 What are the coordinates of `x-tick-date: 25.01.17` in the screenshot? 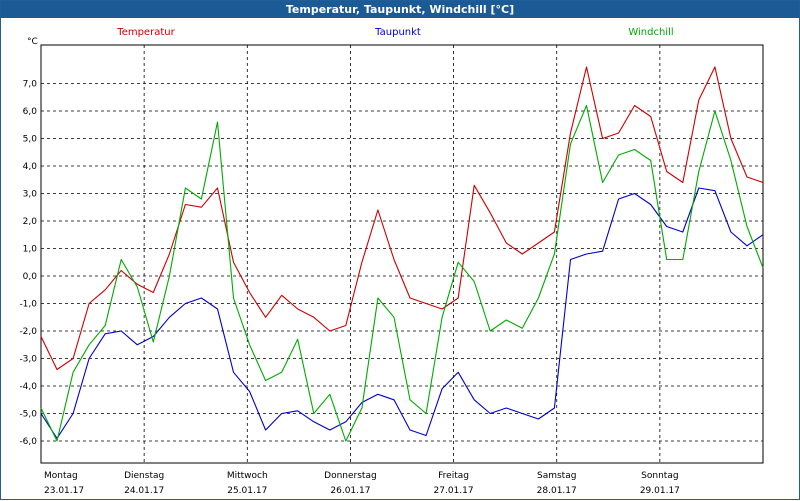 It's located at (247, 491).